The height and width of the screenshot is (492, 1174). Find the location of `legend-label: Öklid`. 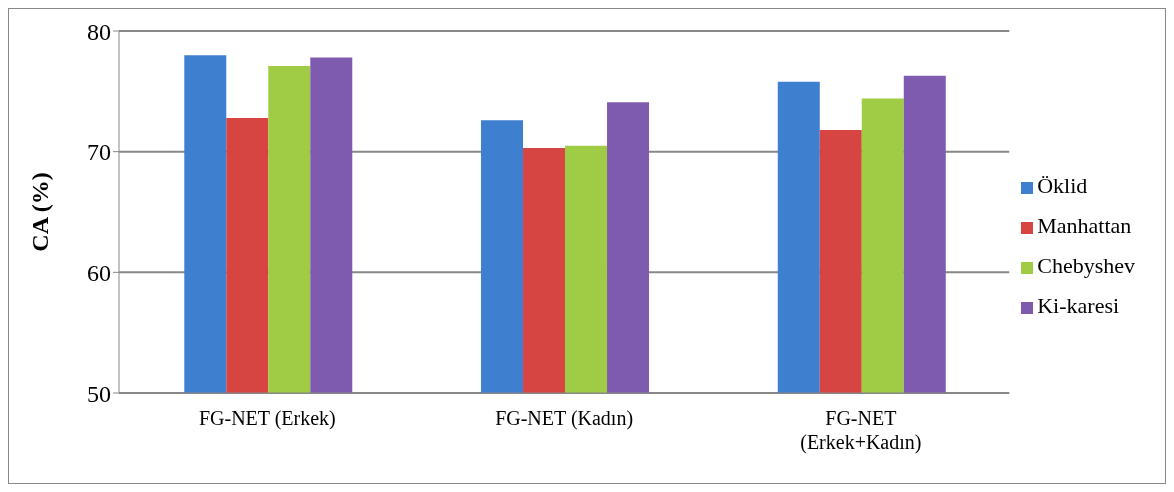

legend-label: Öklid is located at coordinates (1062, 185).